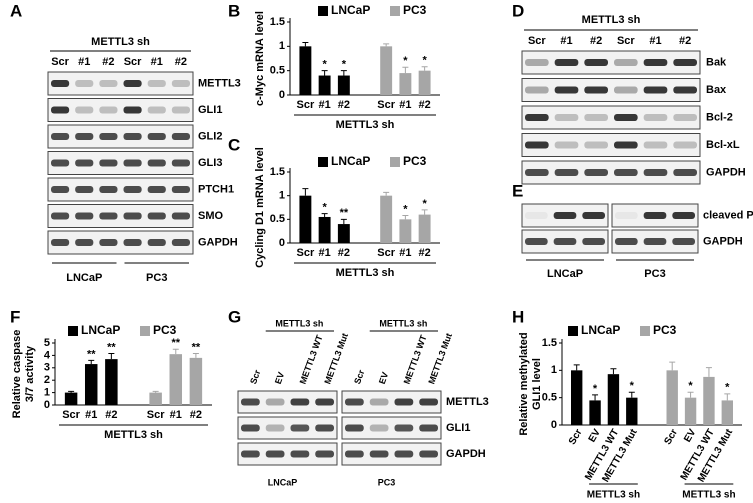  Describe the element at coordinates (359, 377) in the screenshot. I see `lane-label: Scr` at that location.